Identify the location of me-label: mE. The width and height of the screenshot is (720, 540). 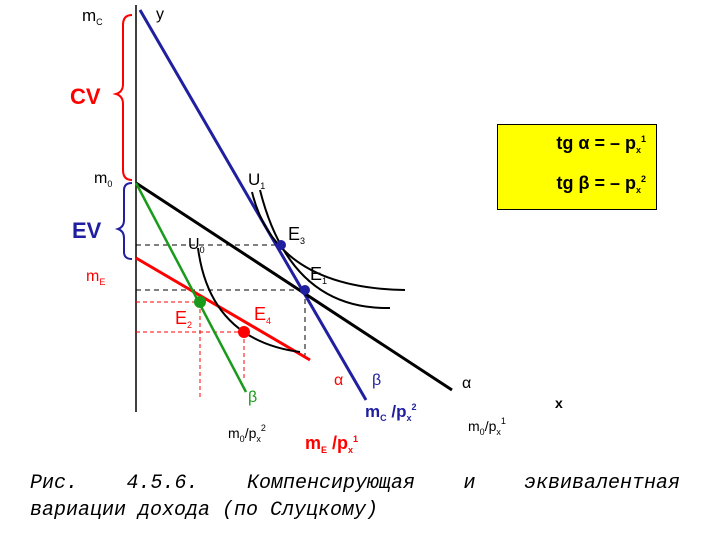
(96, 277).